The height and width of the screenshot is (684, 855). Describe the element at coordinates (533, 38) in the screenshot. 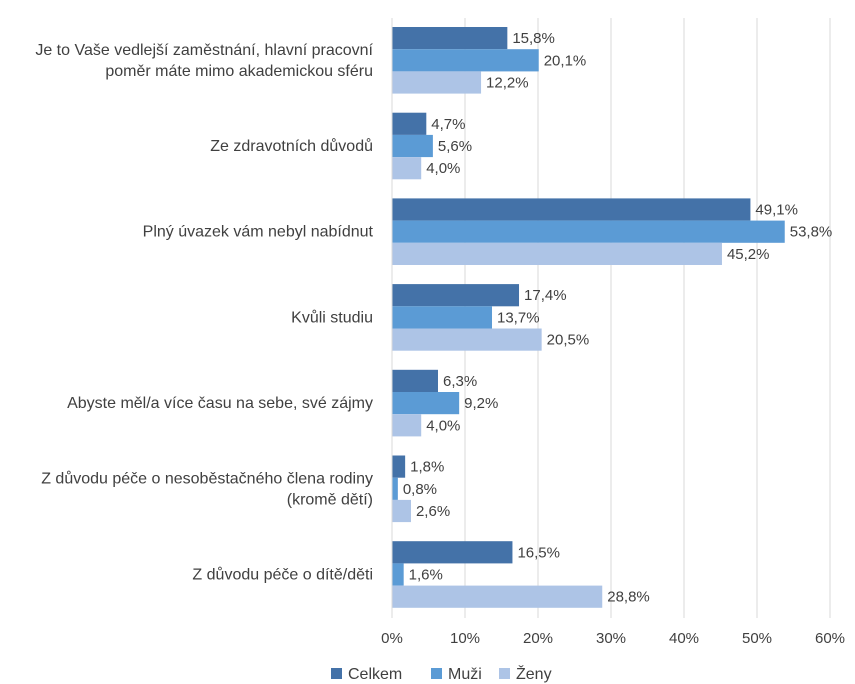

I see `data-label: 15,8%` at that location.